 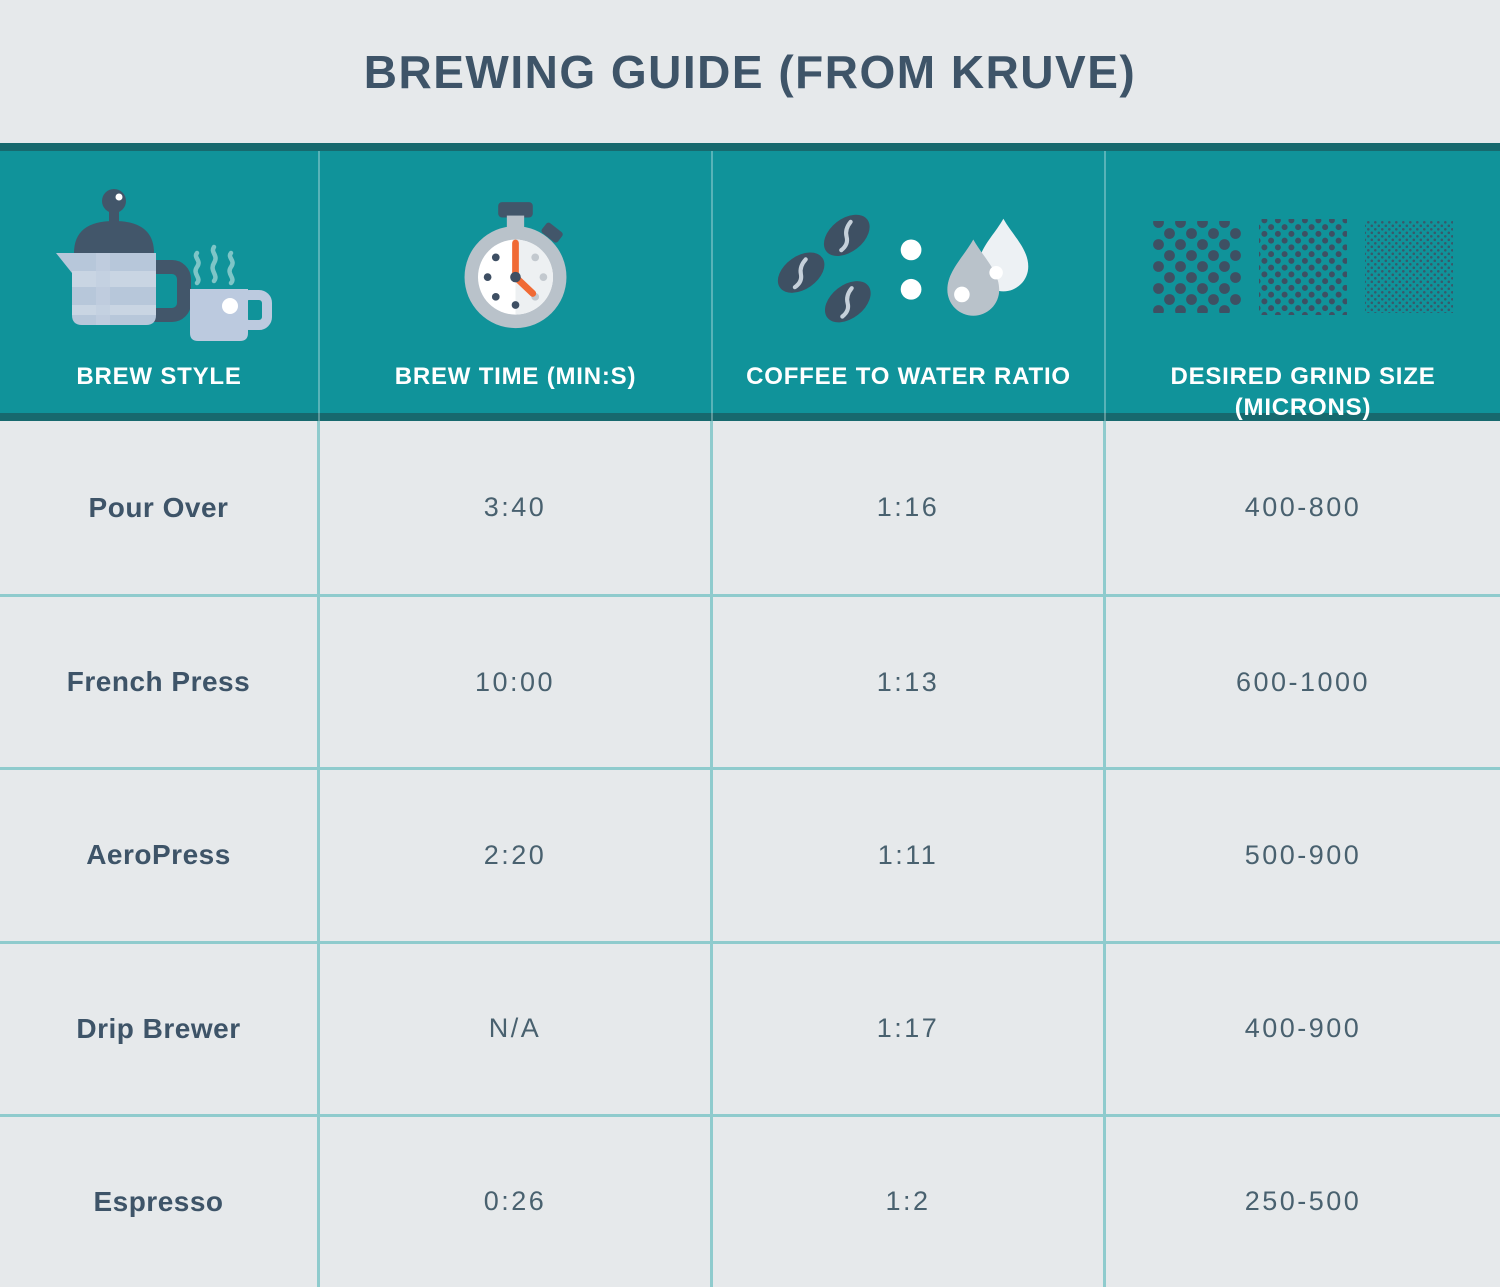 What do you see at coordinates (160, 1028) in the screenshot?
I see `brew-style-cell: Drip Brewer` at bounding box center [160, 1028].